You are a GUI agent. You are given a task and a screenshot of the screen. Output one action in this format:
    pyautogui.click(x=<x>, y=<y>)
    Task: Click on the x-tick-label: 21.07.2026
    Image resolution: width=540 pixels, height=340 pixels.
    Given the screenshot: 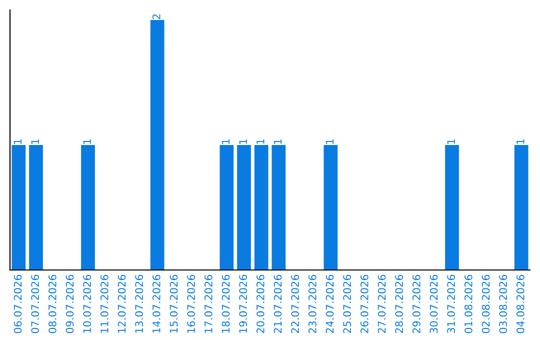 What is the action you would take?
    pyautogui.click(x=278, y=304)
    